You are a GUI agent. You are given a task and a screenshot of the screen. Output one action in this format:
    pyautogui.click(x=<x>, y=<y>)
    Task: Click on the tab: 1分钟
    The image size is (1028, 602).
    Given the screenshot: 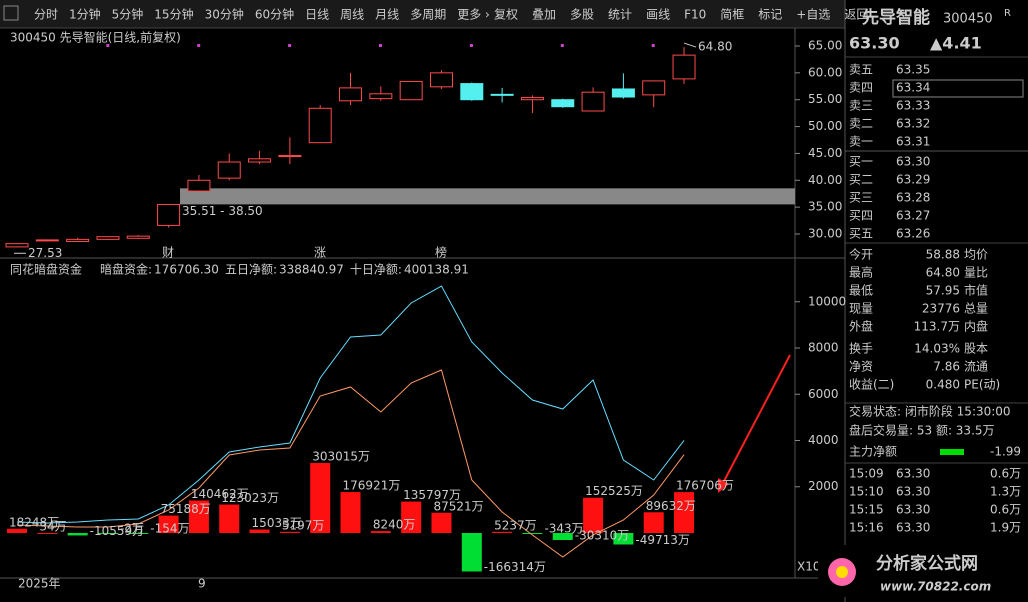 What is the action you would take?
    pyautogui.click(x=85, y=14)
    